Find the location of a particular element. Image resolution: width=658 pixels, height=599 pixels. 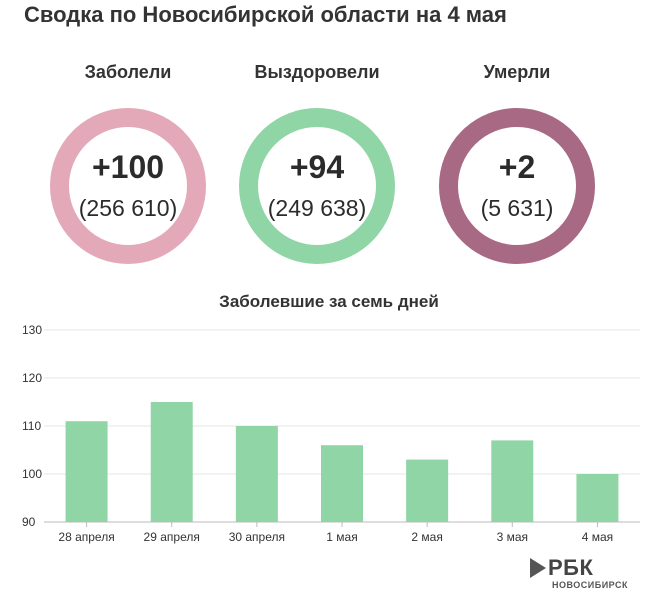

stat-deaths: Умерли is located at coordinates (517, 72).